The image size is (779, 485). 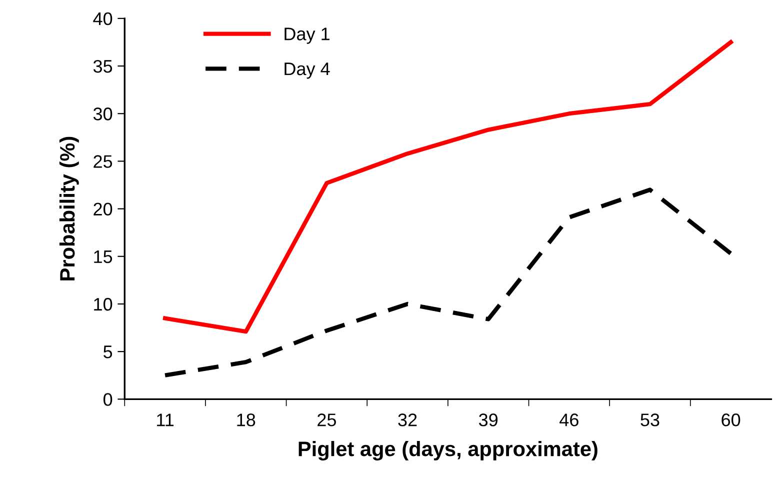 What do you see at coordinates (407, 420) in the screenshot?
I see `x-tick-label: 32` at bounding box center [407, 420].